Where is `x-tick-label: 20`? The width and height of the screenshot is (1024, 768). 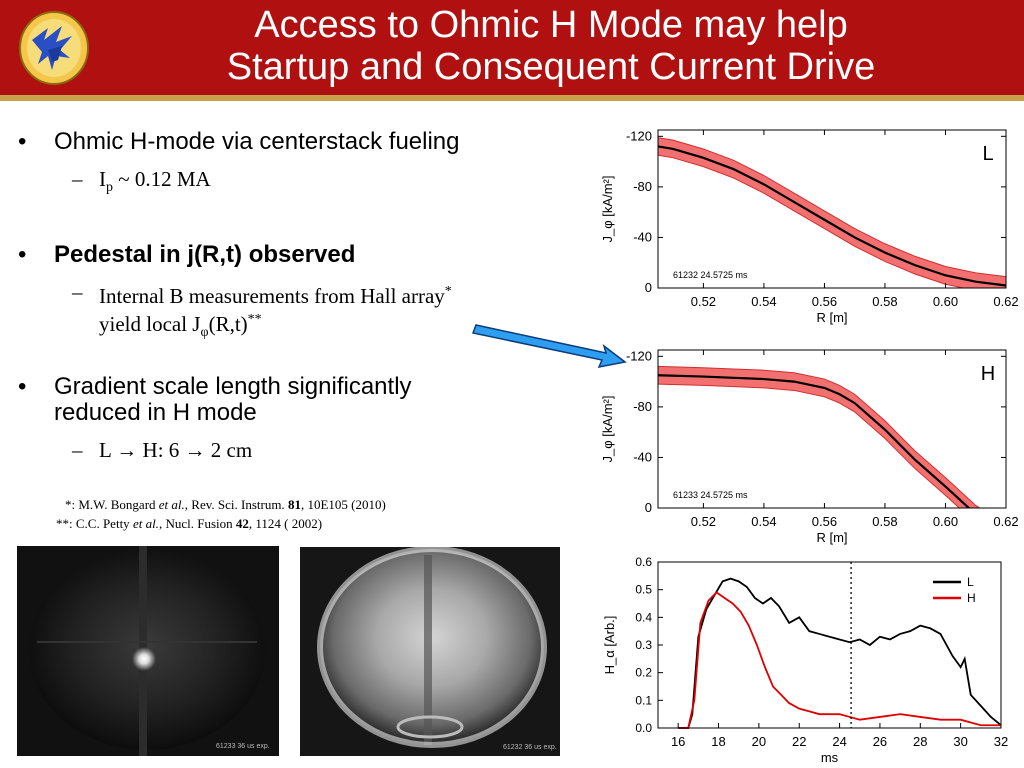 x-tick-label: 20 is located at coordinates (759, 741).